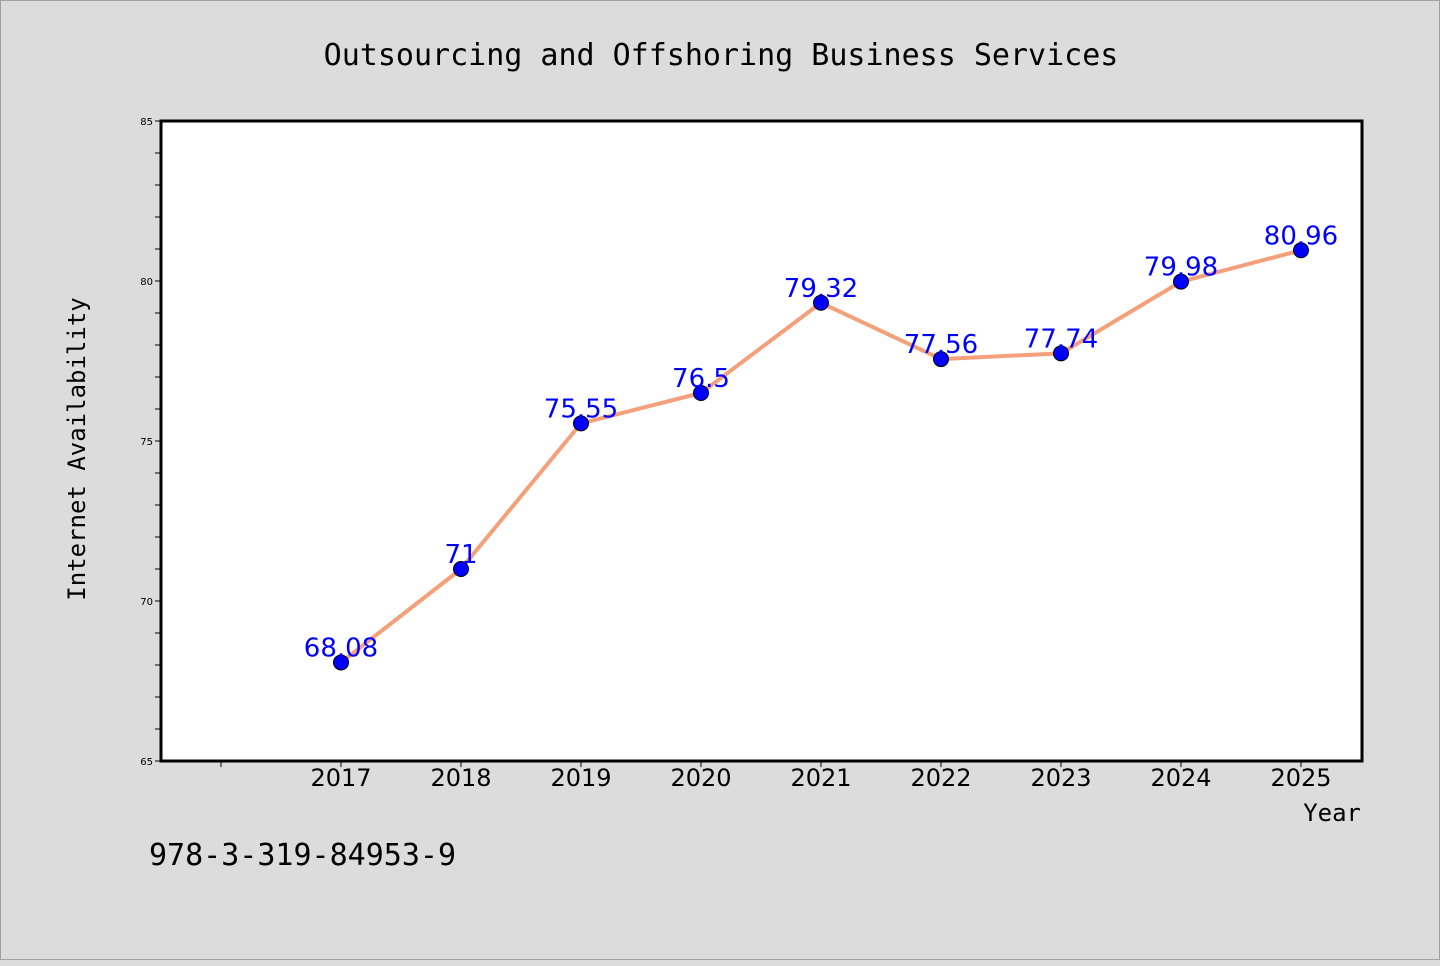 The width and height of the screenshot is (1440, 966). What do you see at coordinates (146, 442) in the screenshot?
I see `y-tick-label: 75` at bounding box center [146, 442].